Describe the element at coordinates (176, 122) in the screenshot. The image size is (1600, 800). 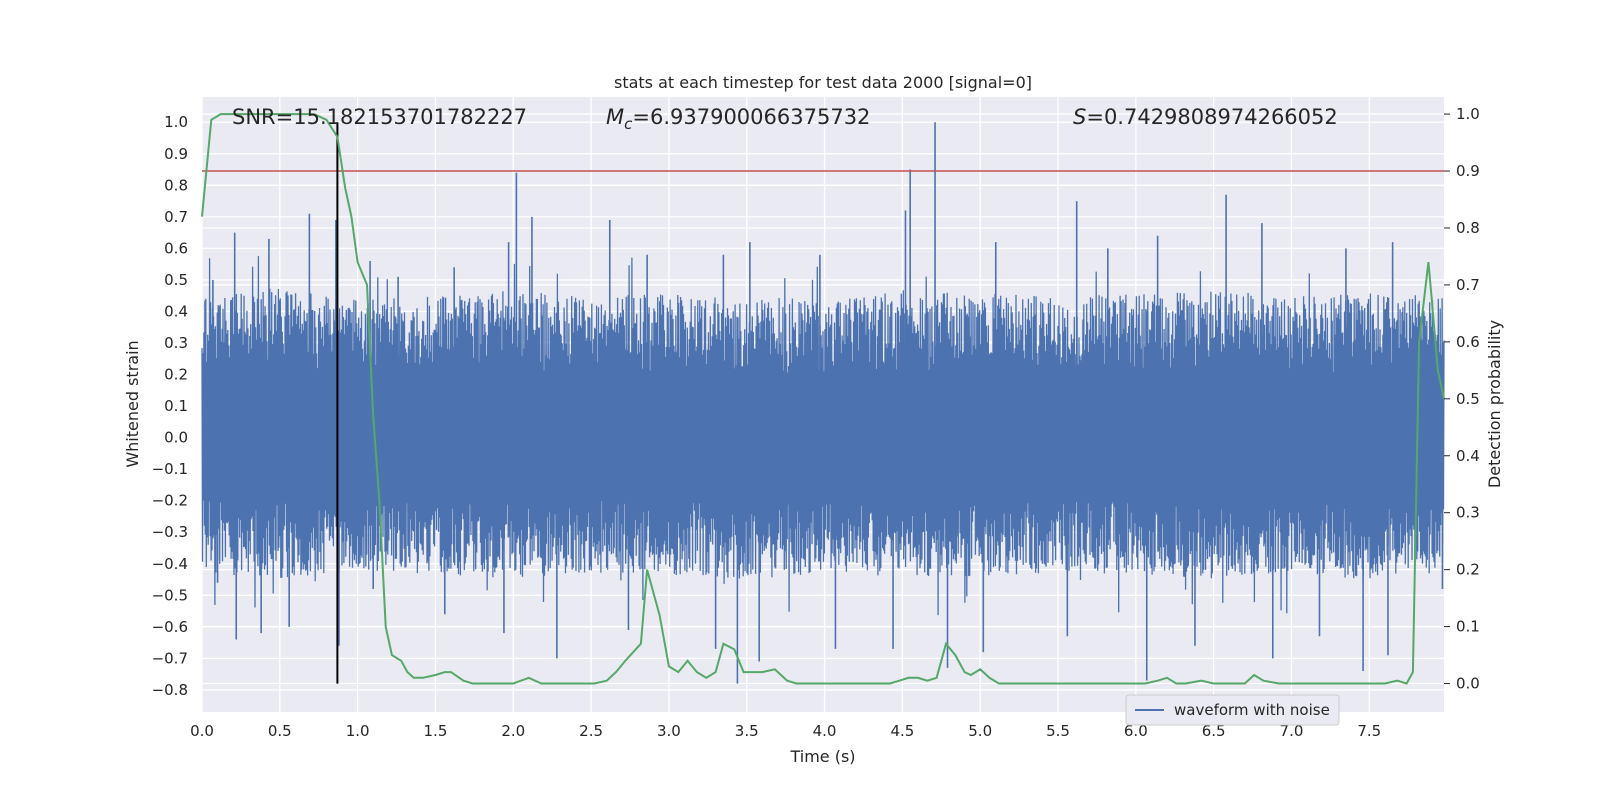
I see `y-tick-label: 1.0` at that location.